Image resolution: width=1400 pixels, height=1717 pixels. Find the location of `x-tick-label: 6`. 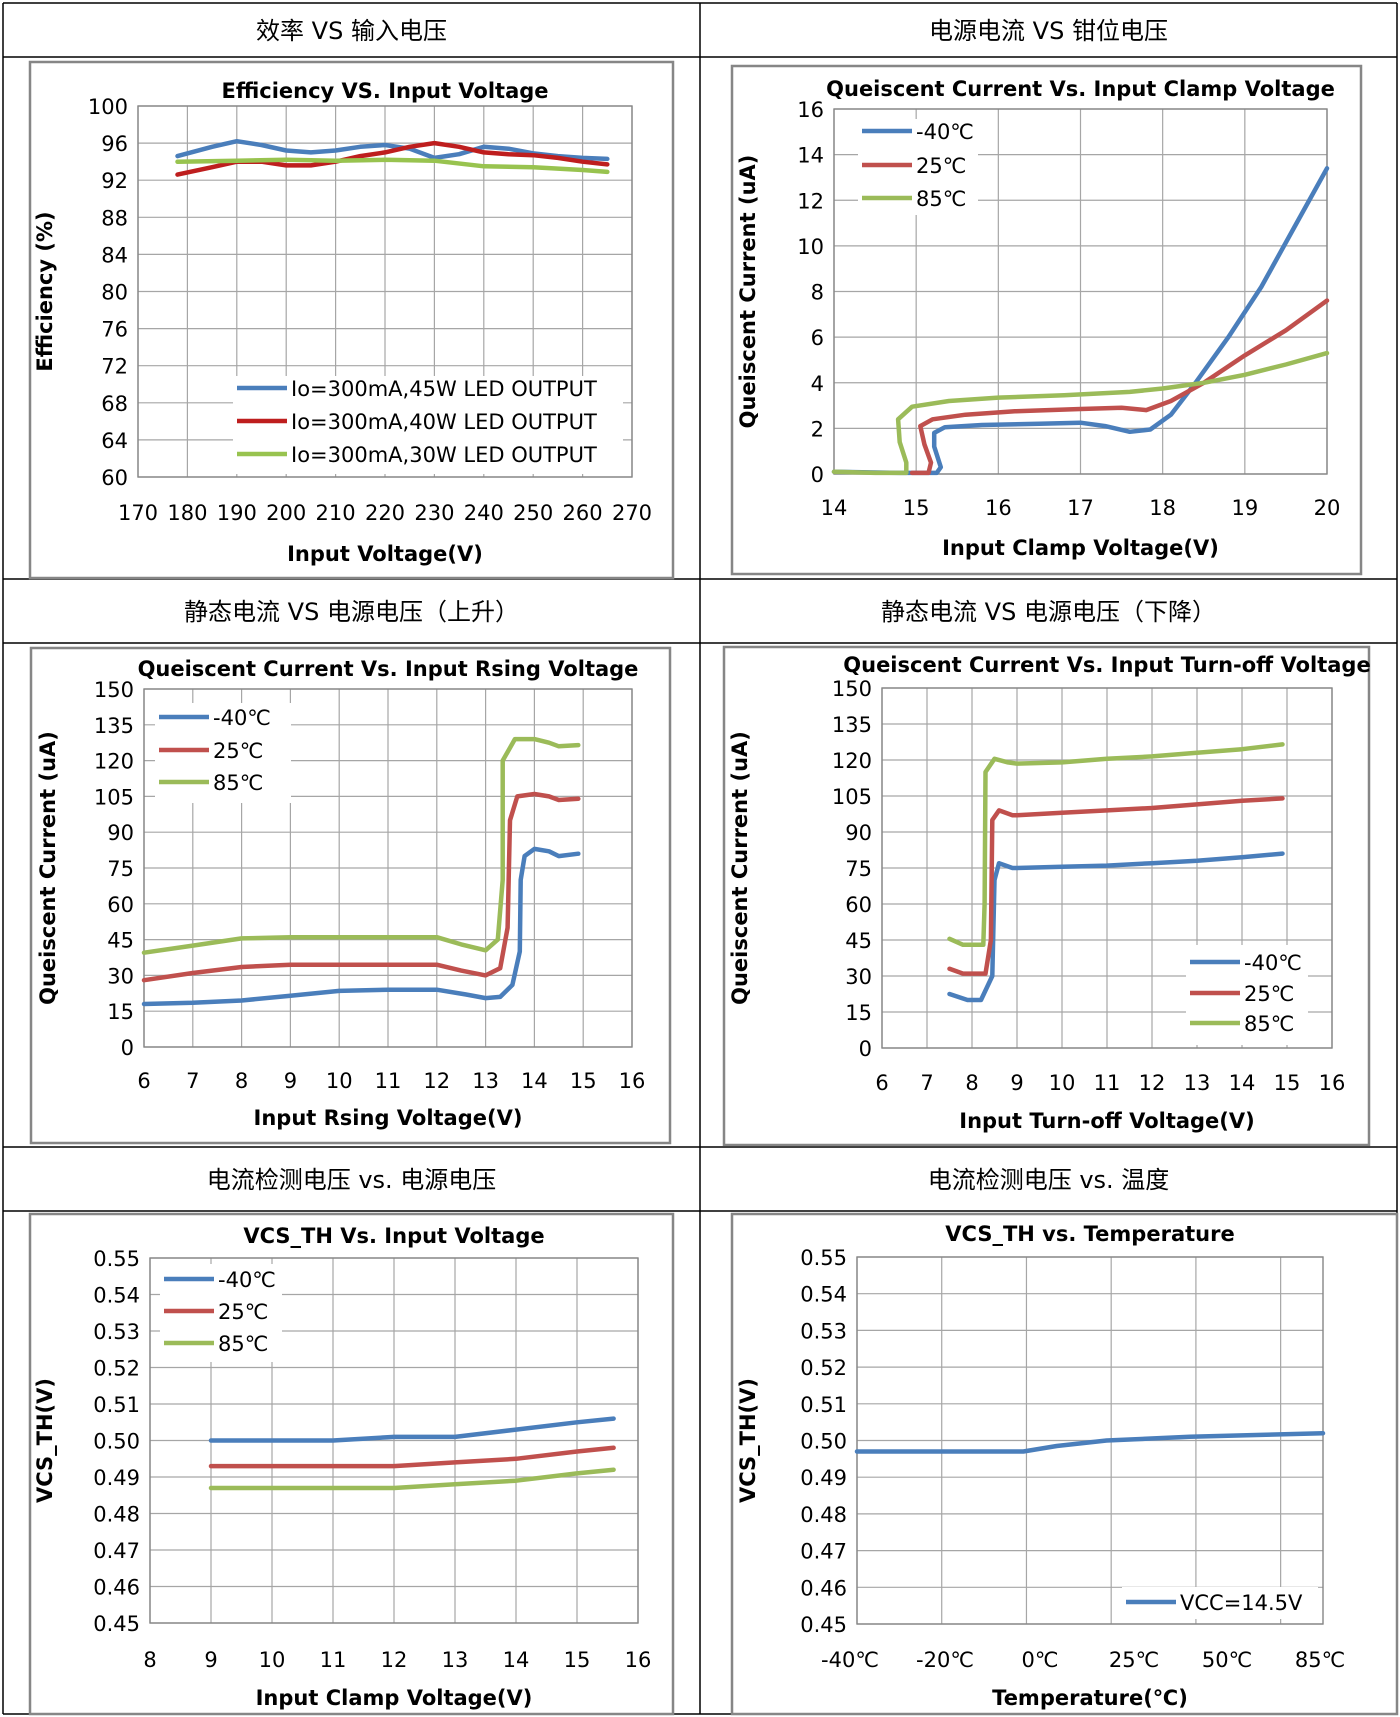

x-tick-label: 6 is located at coordinates (143, 1081).